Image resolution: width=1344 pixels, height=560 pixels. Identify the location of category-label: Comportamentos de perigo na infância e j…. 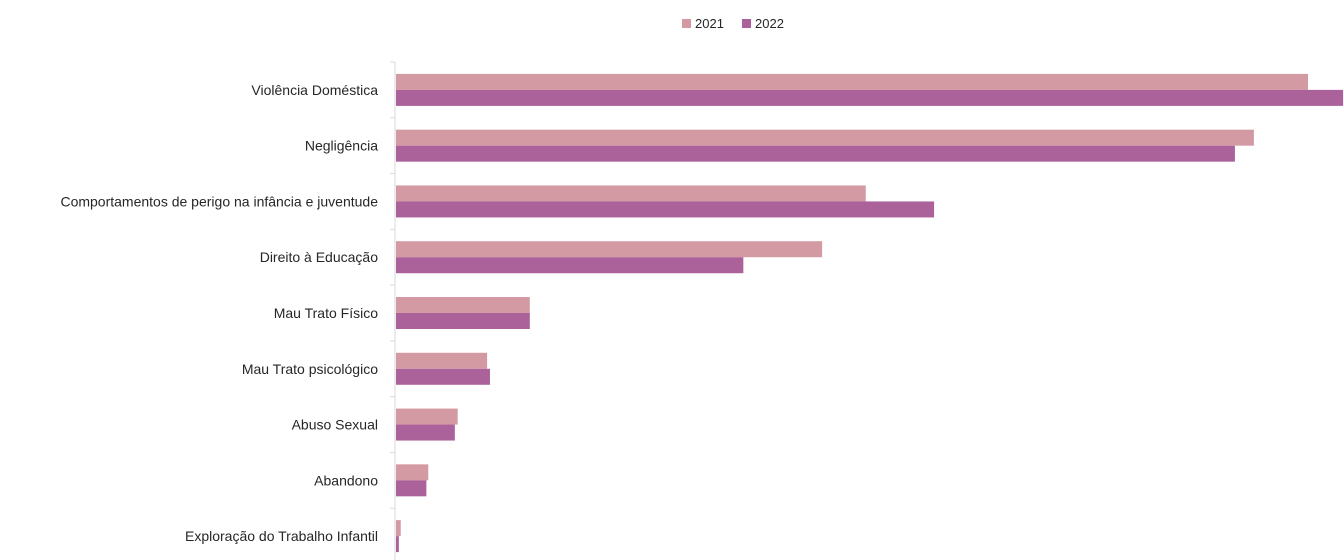
(219, 201).